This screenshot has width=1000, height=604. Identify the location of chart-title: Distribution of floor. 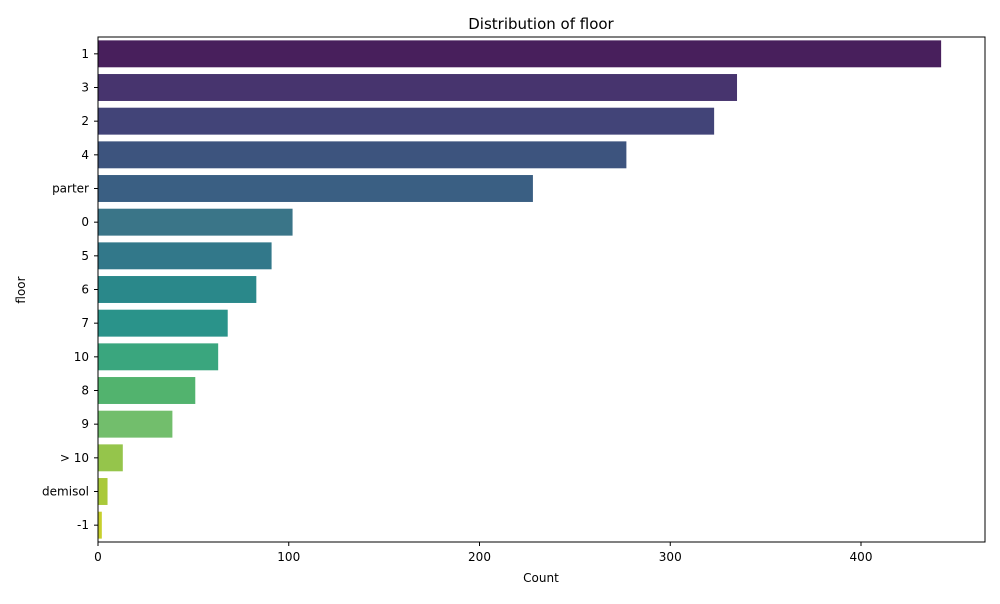
(541, 24).